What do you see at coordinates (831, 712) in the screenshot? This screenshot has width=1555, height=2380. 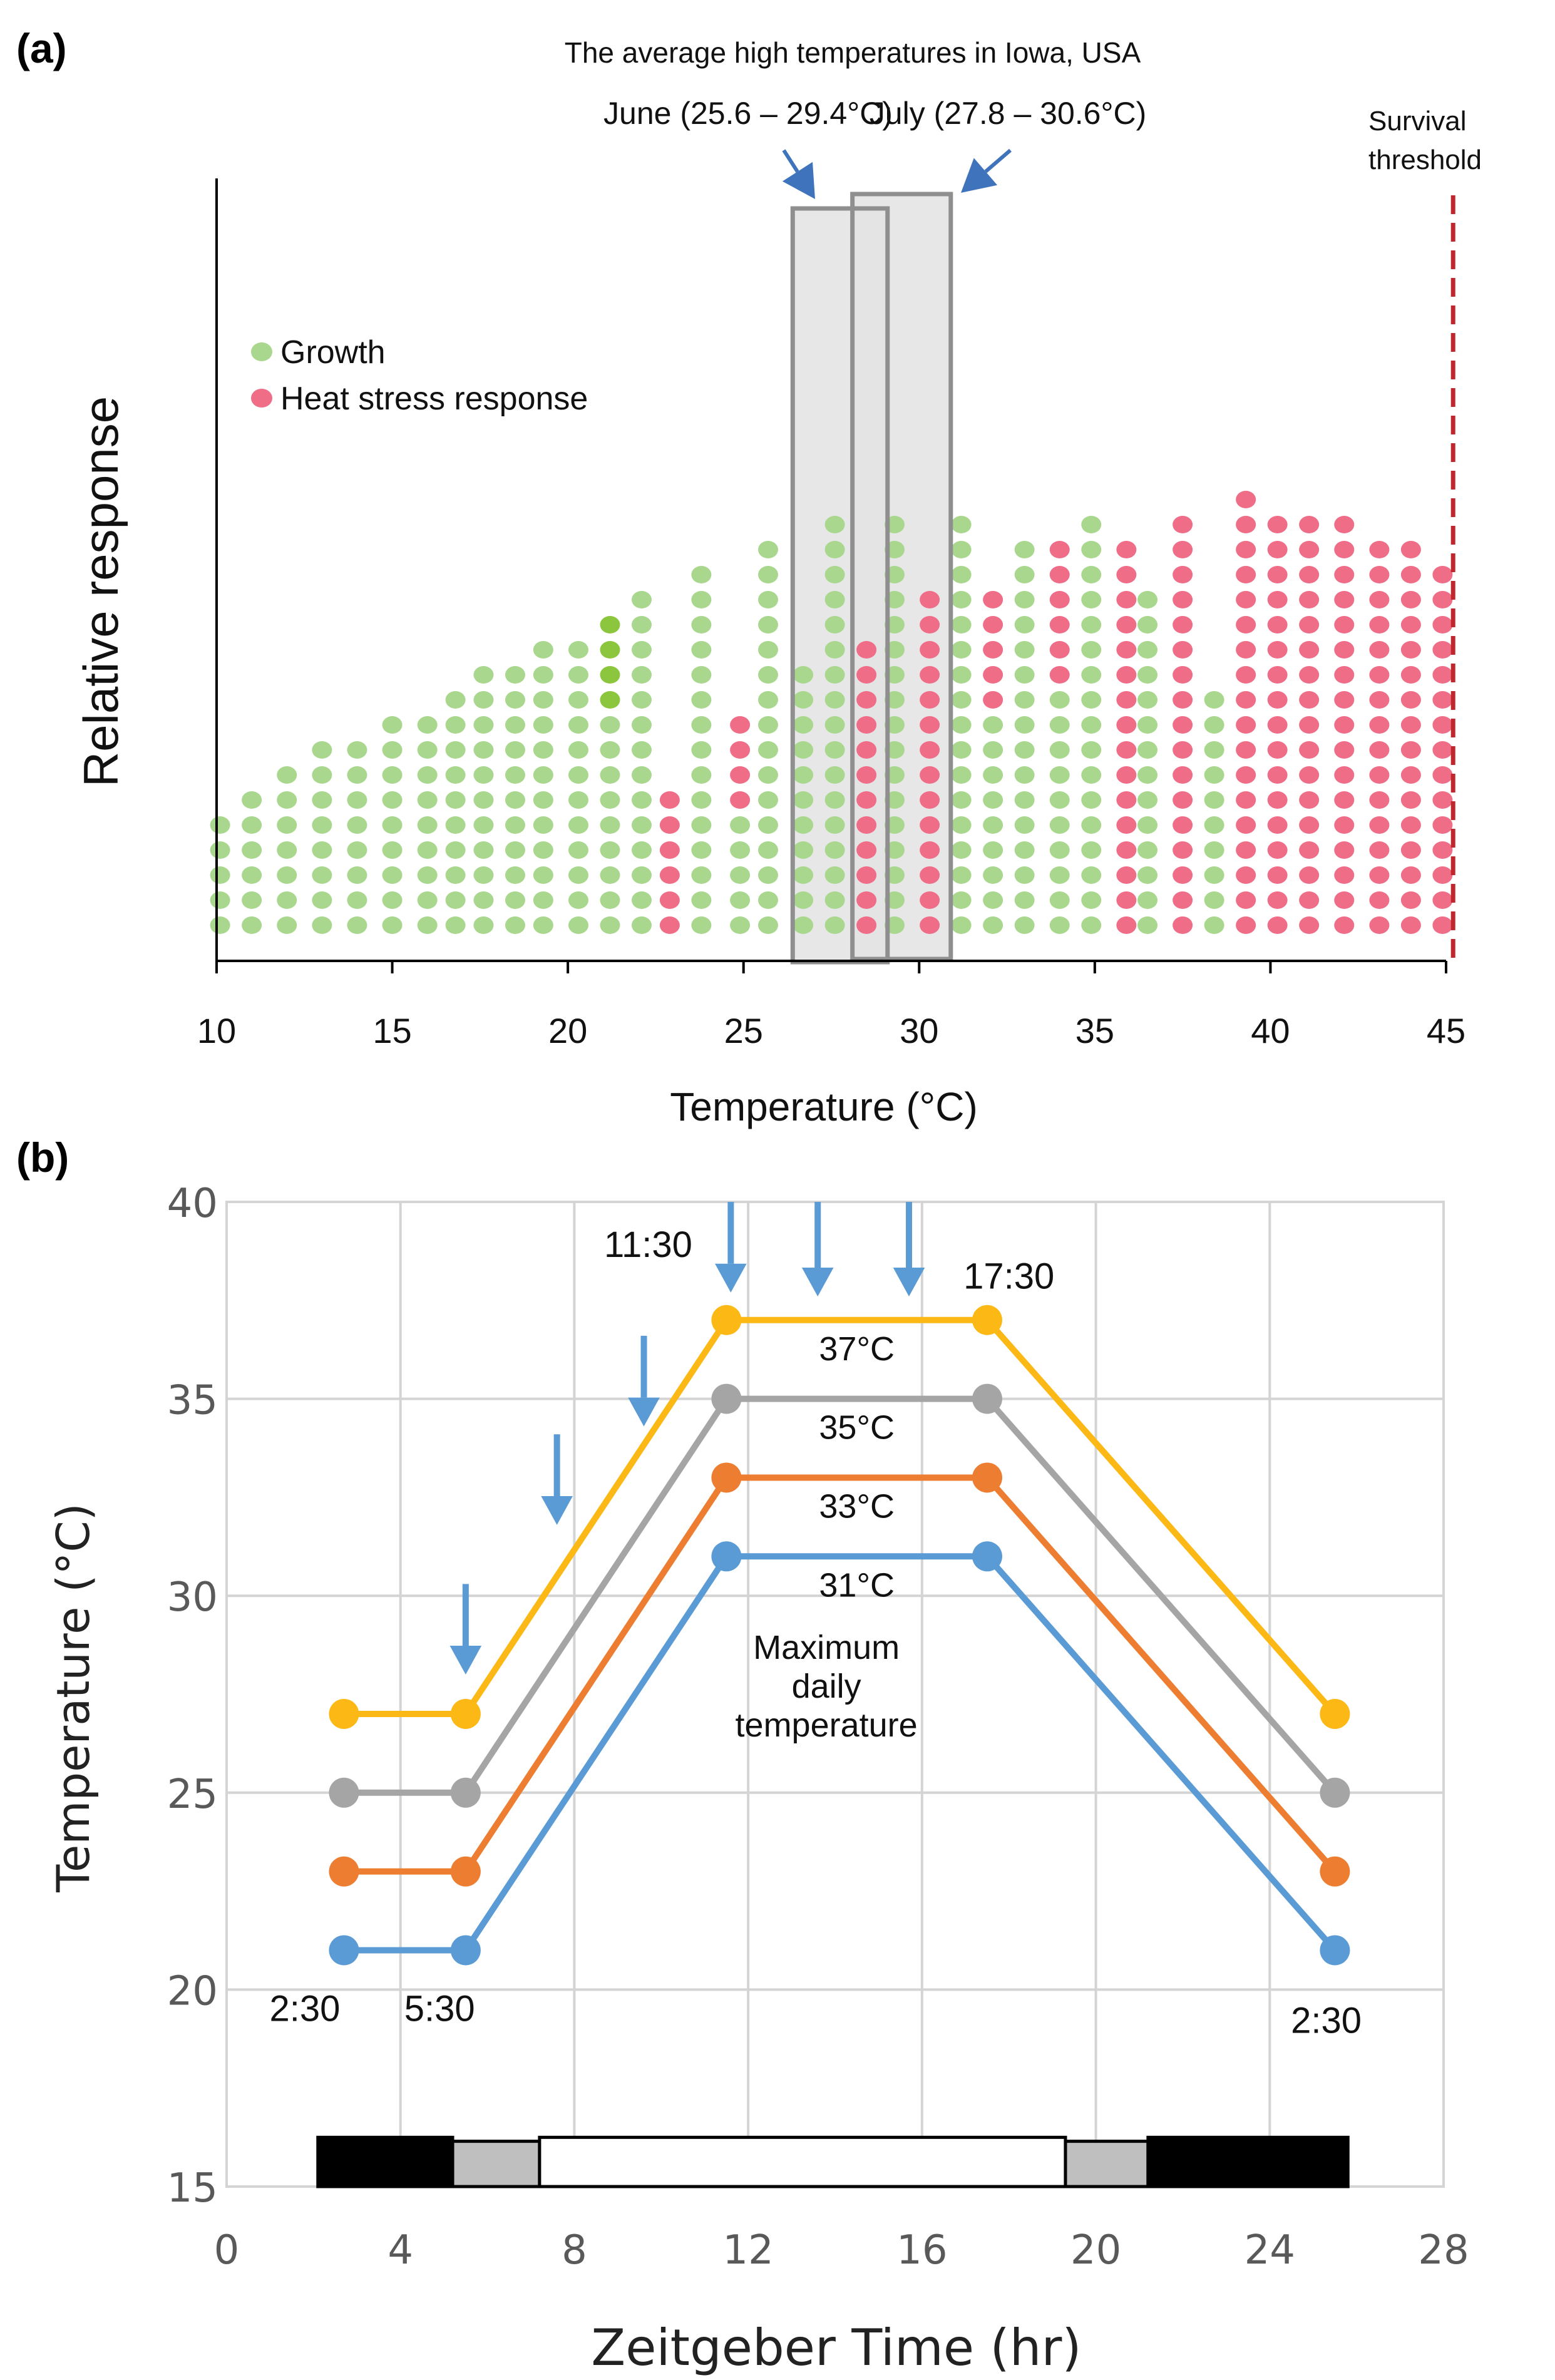 I see `dot-columns` at bounding box center [831, 712].